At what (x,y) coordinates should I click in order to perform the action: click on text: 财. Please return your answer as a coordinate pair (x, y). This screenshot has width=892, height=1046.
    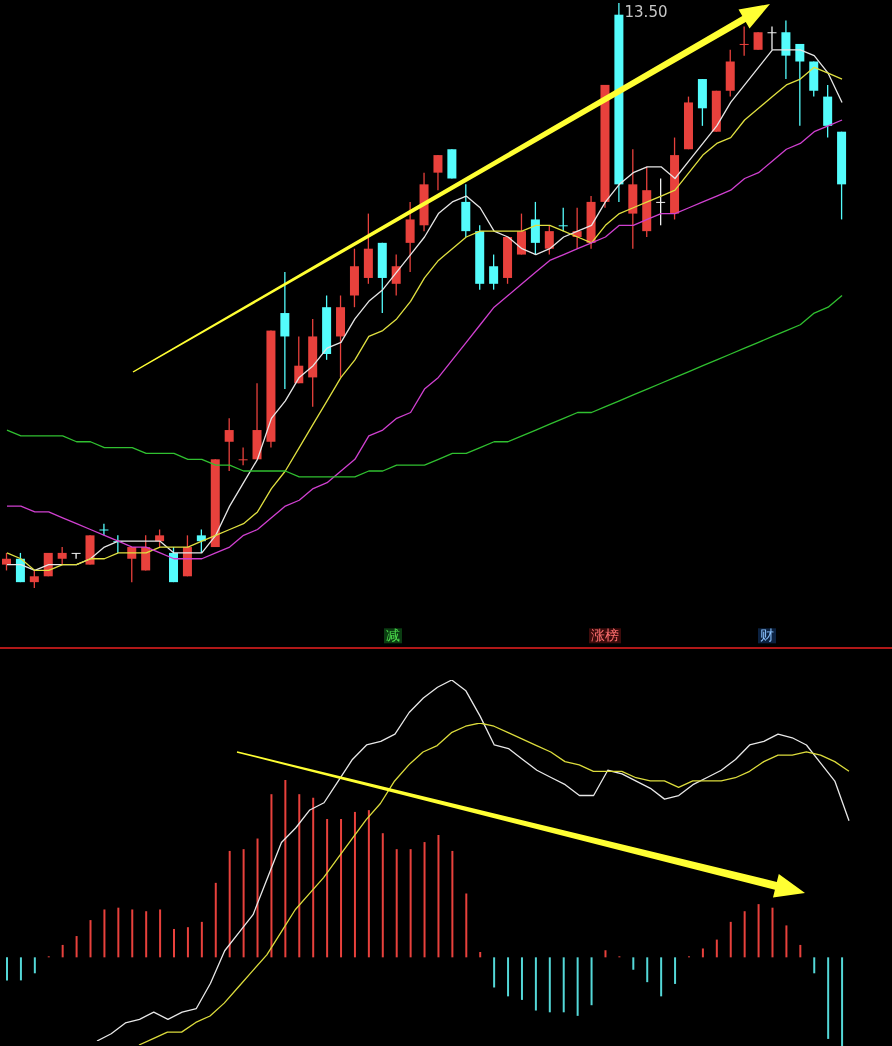
    Looking at the image, I should click on (767, 635).